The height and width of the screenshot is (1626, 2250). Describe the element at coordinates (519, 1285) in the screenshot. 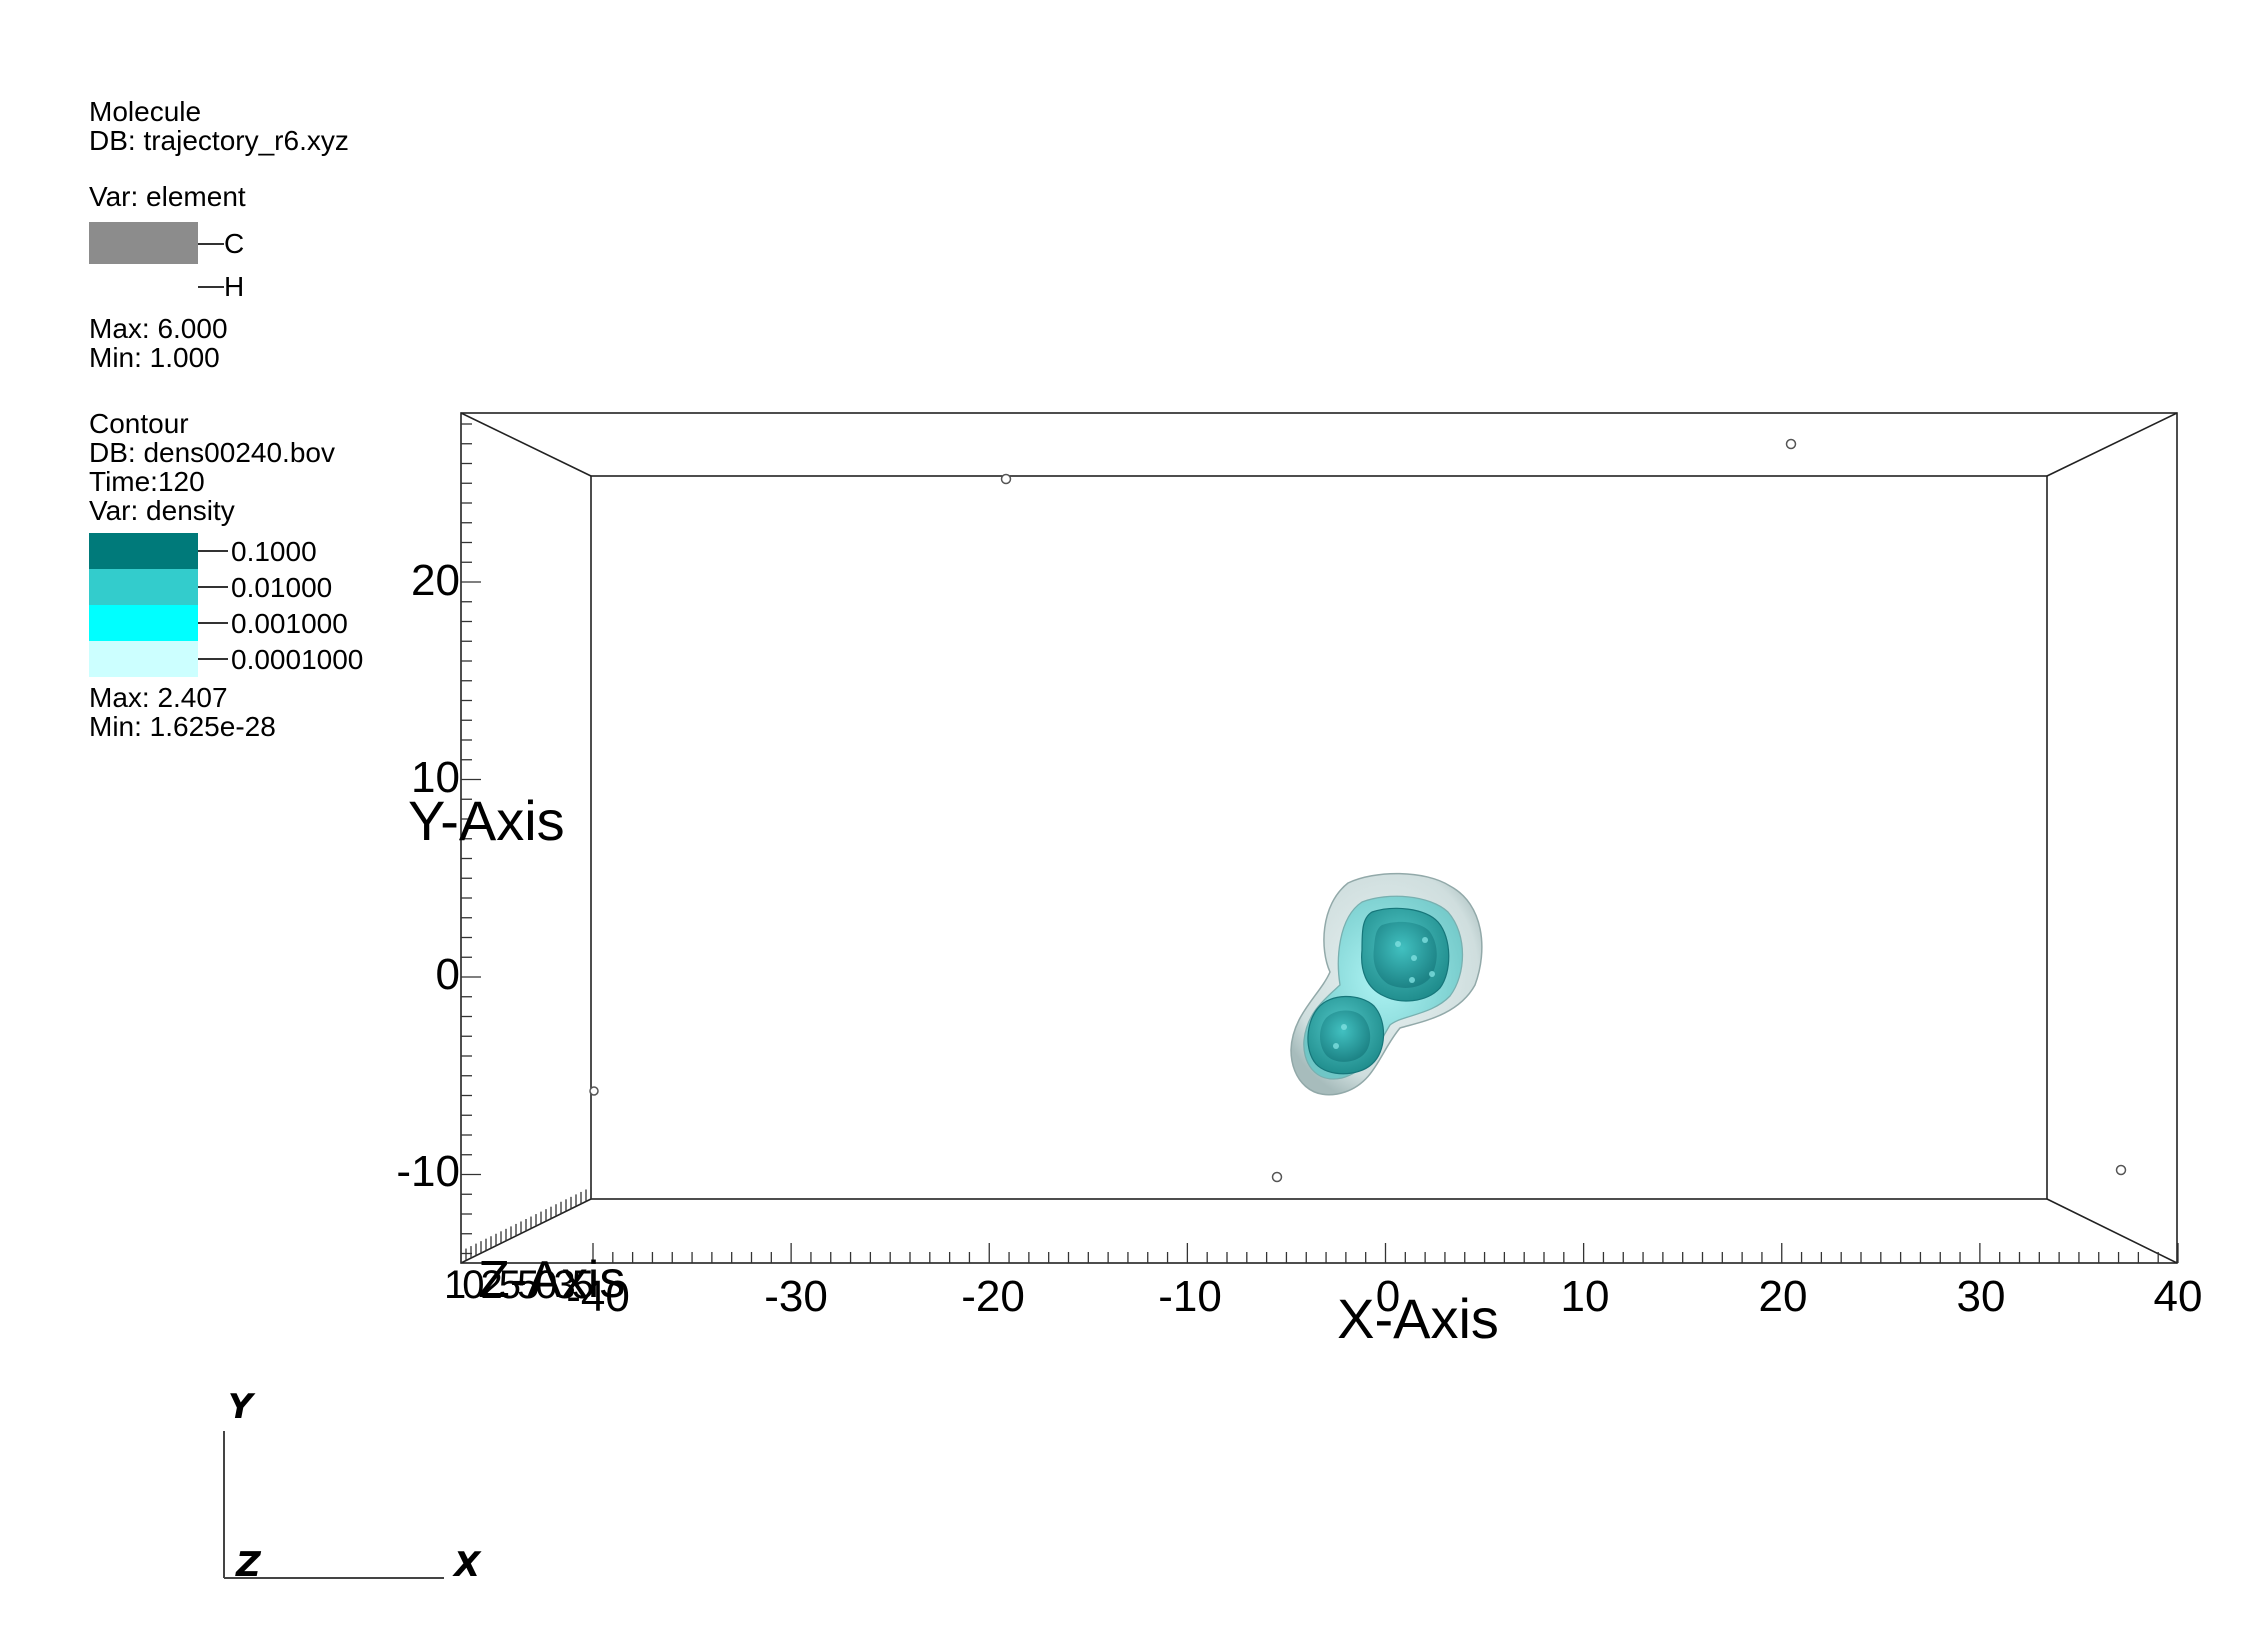

I see `z-axis-tick-labels: 10255035` at that location.